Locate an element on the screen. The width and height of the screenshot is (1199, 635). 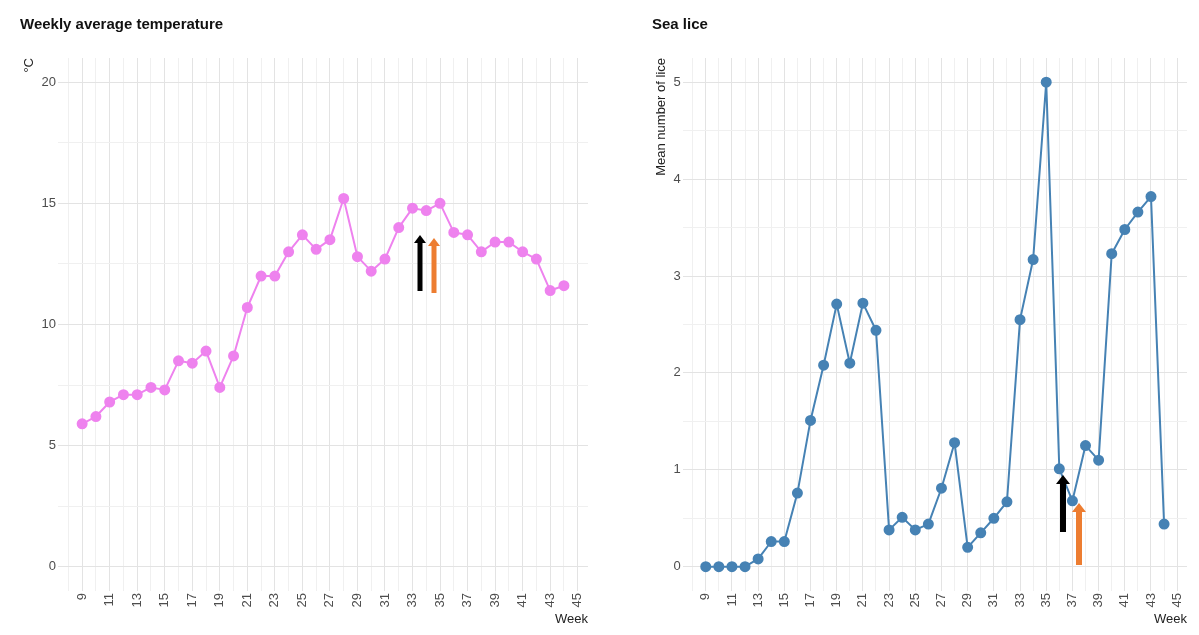
x-tick-label: 29 is located at coordinates (357, 600).